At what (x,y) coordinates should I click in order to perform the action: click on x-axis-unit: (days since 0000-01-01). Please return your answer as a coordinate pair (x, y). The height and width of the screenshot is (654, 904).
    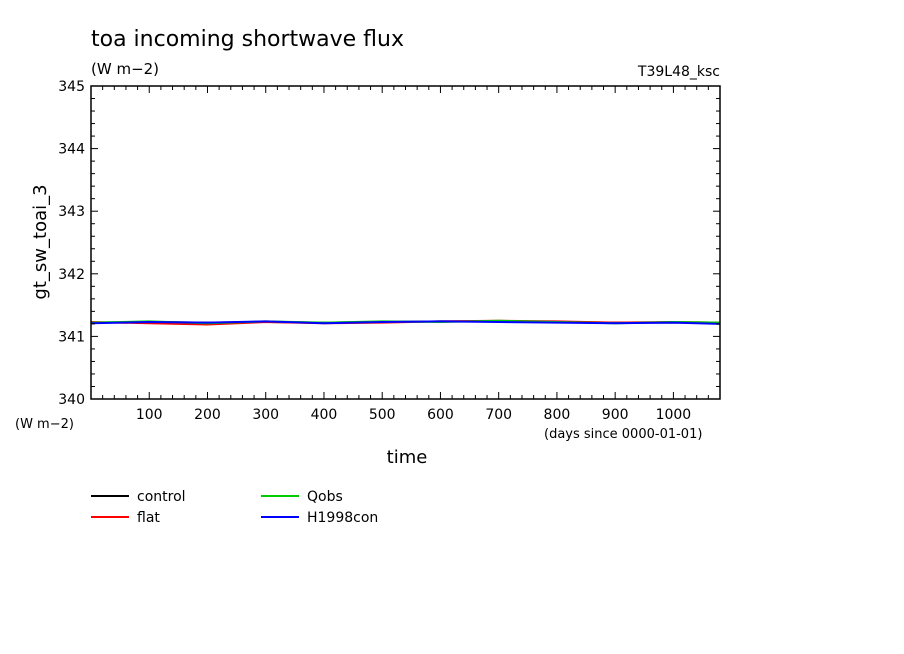
    Looking at the image, I should click on (623, 434).